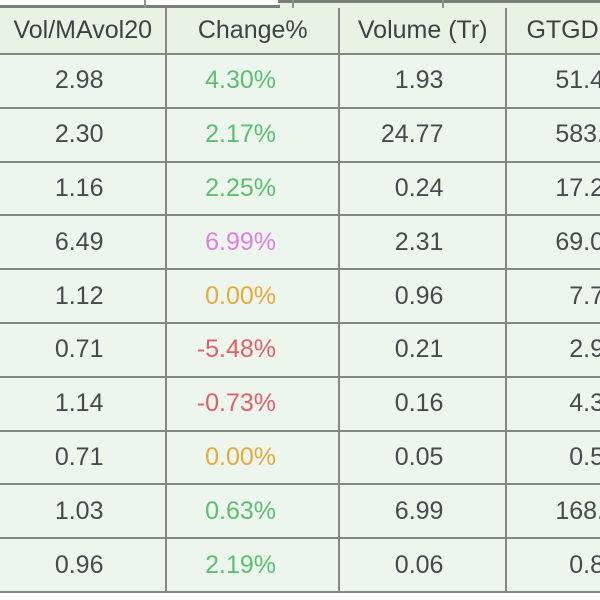  Describe the element at coordinates (422, 188) in the screenshot. I see `cell-volume-tr: 0.24` at that location.